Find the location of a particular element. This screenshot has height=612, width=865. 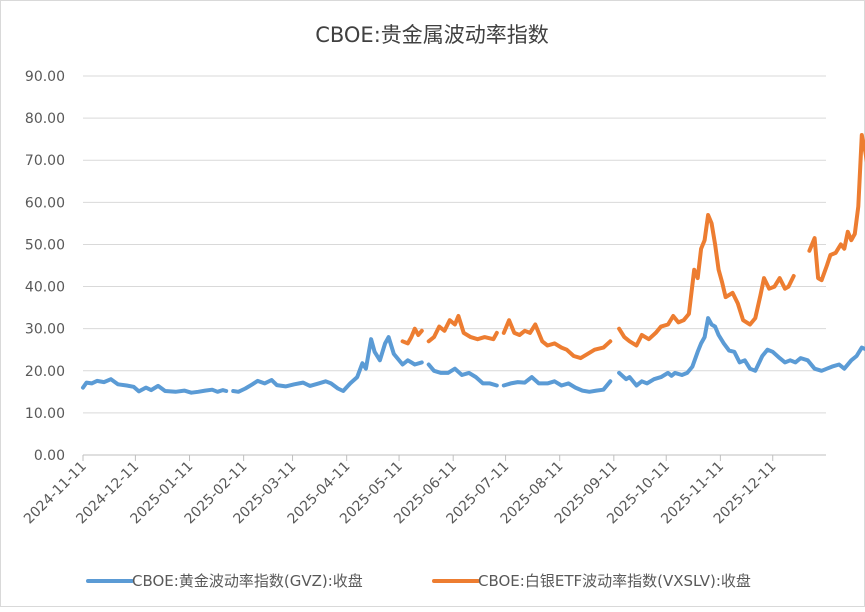

legend-label-1: CBOE:黄金波动率指数(GVZ):收盘 is located at coordinates (247, 581).